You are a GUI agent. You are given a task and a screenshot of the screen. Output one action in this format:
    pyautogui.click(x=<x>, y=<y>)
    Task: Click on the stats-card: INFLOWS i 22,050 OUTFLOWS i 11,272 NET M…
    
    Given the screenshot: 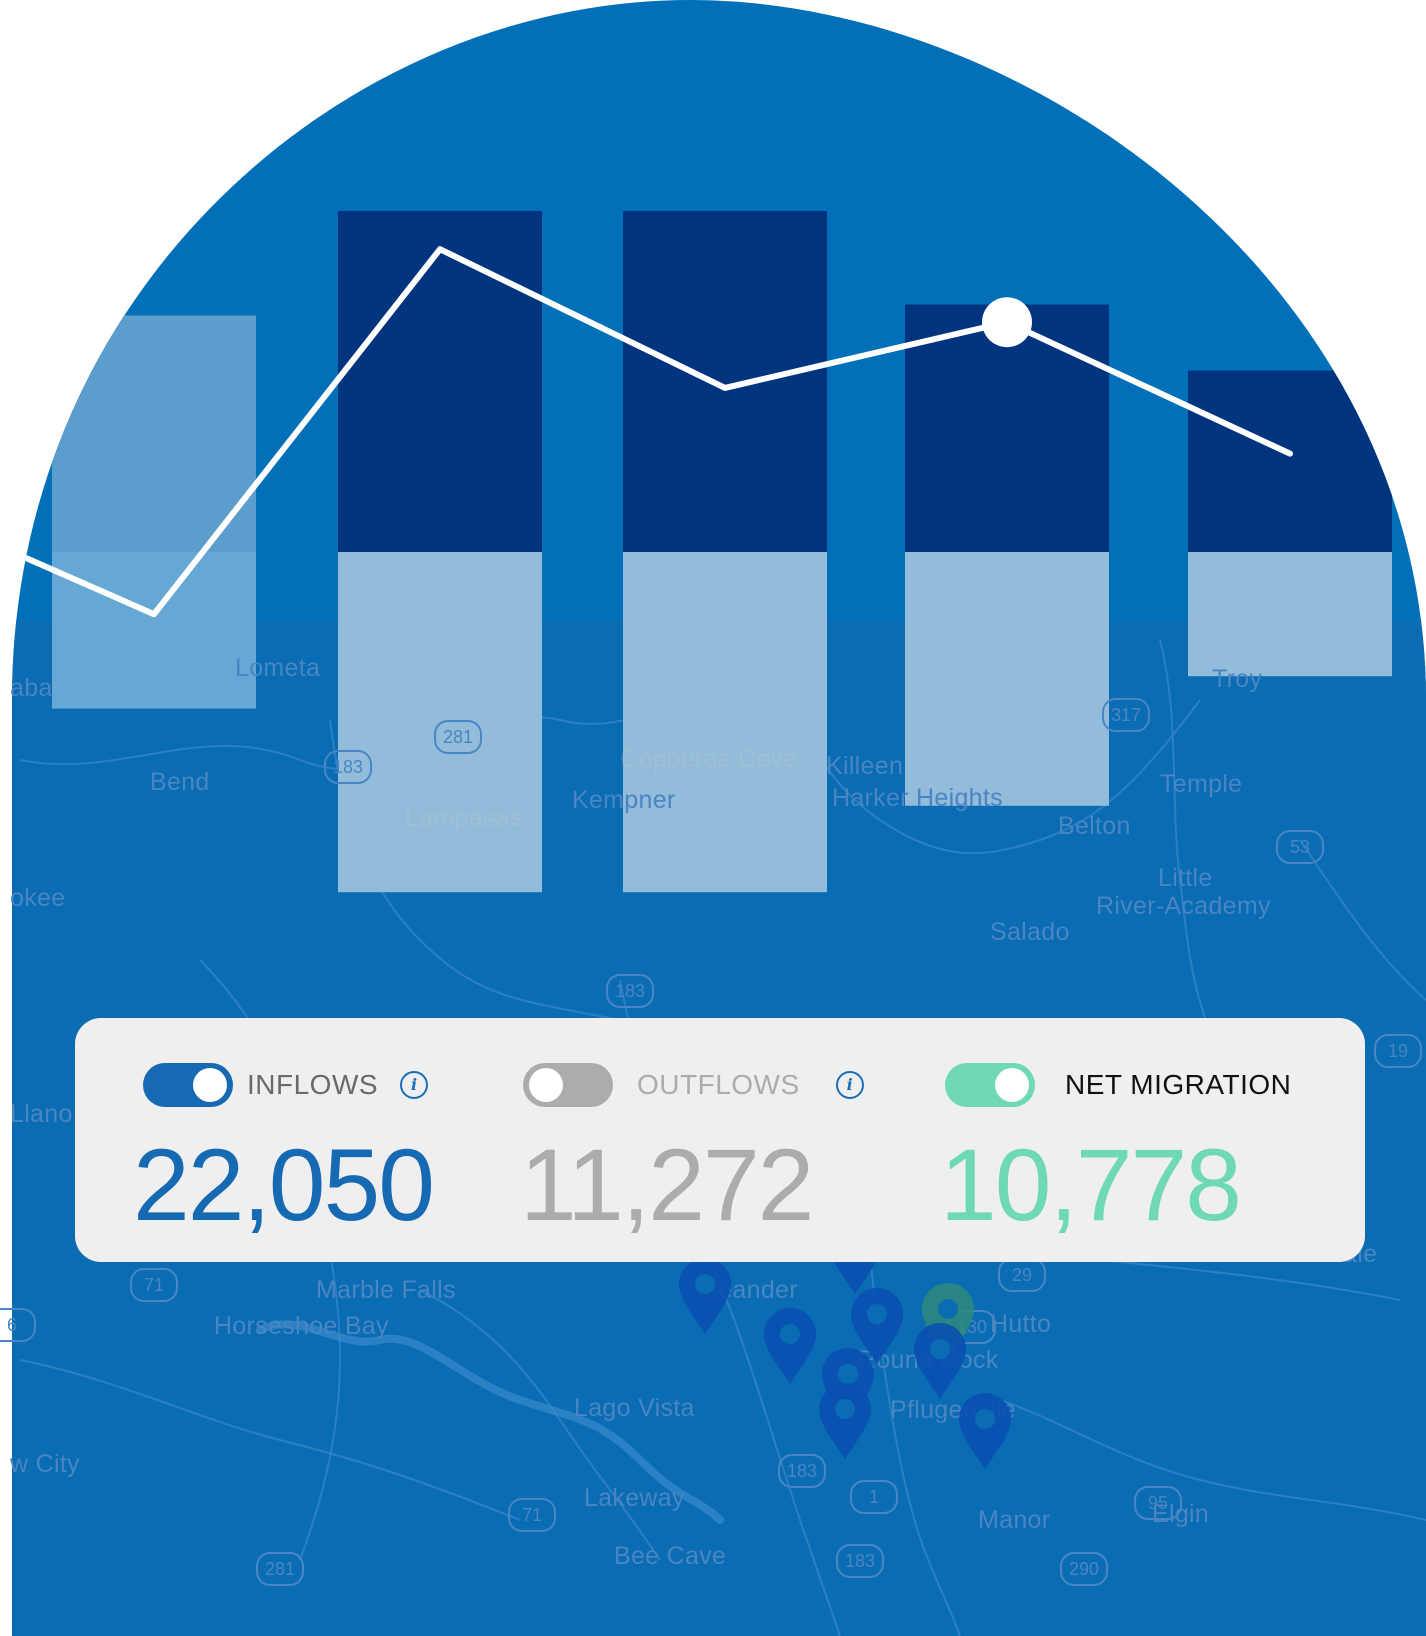 What is the action you would take?
    pyautogui.click(x=720, y=1140)
    